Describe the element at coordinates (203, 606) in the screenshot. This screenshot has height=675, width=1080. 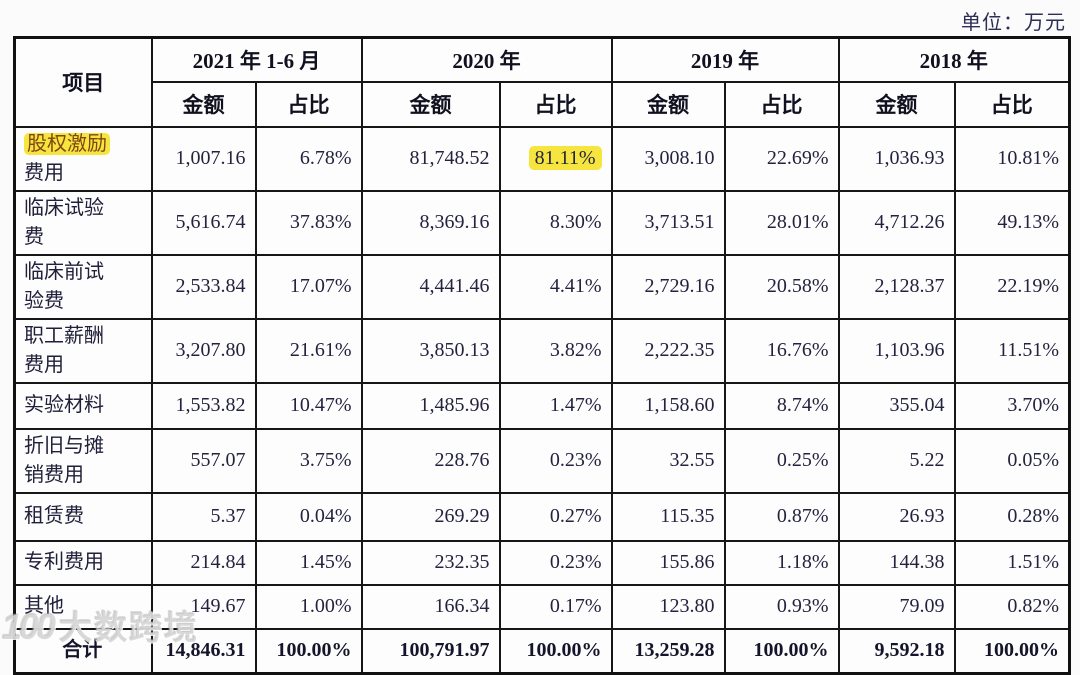
I see `amount-cell: 149.67` at that location.